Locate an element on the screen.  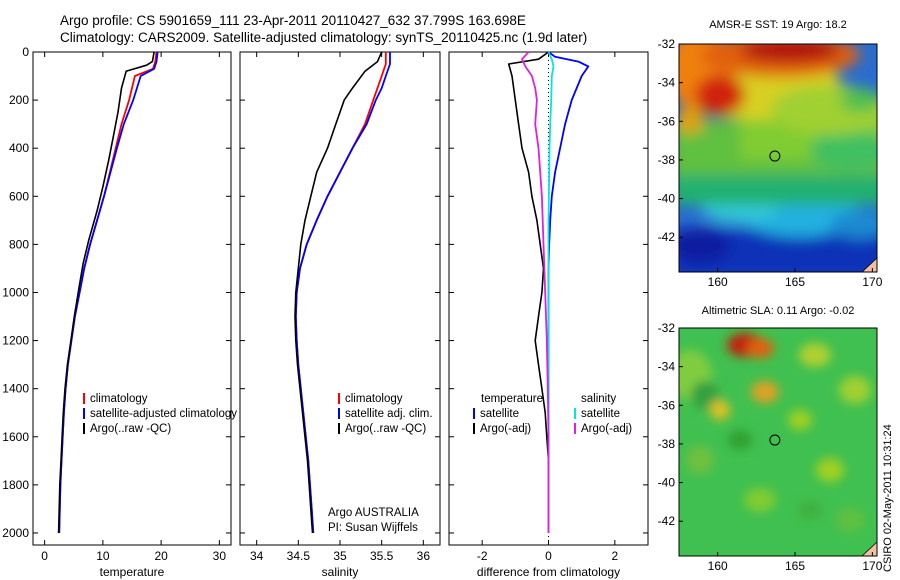
y-tick-label: 2000 is located at coordinates (15, 533).